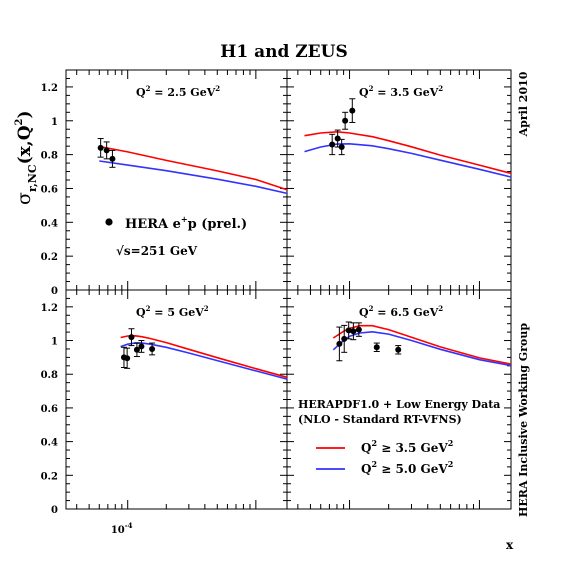  I want to click on x-tick-label: 10-4, so click(122, 528).